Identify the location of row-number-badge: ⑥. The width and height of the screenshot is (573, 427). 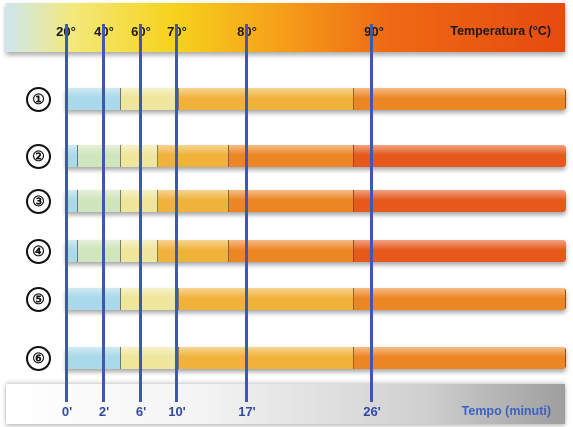
(38, 358).